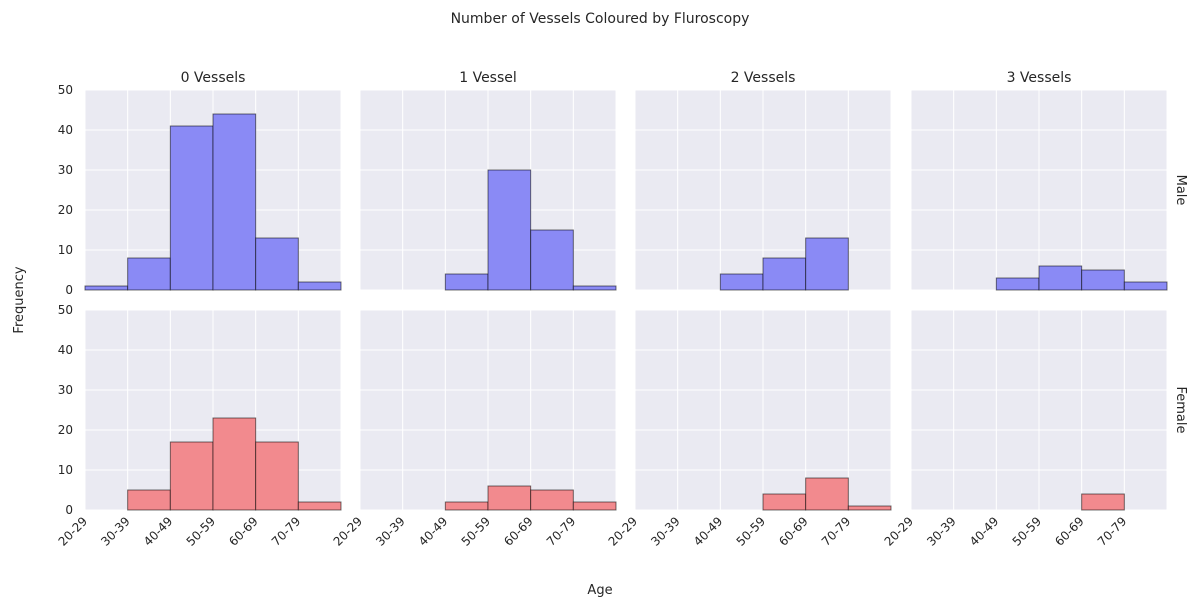  I want to click on figure-title: Number of Vessels Coloured by Fluroscopy, so click(600, 19).